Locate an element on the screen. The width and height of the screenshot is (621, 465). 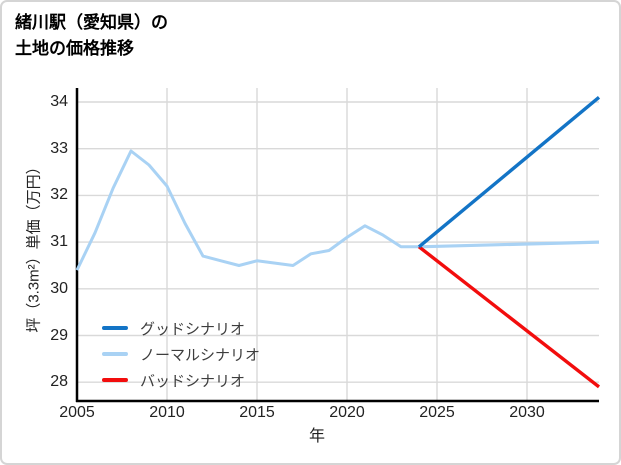
y-axis-label: 坪（3.3m²）単価（万円） is located at coordinates (34, 246).